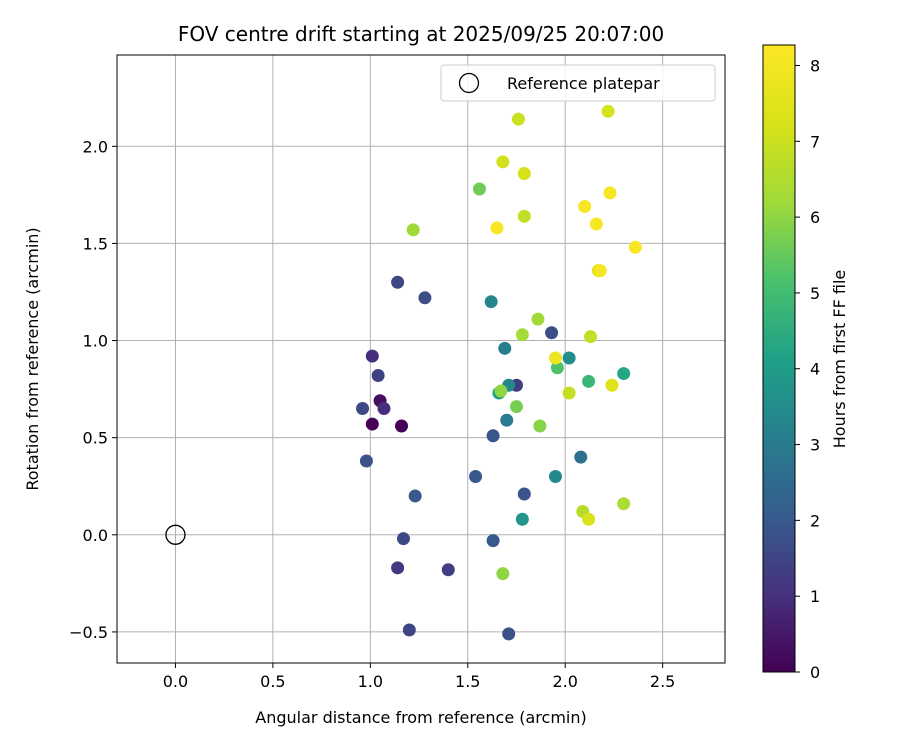  What do you see at coordinates (662, 681) in the screenshot?
I see `x-tick-label: 2.5` at bounding box center [662, 681].